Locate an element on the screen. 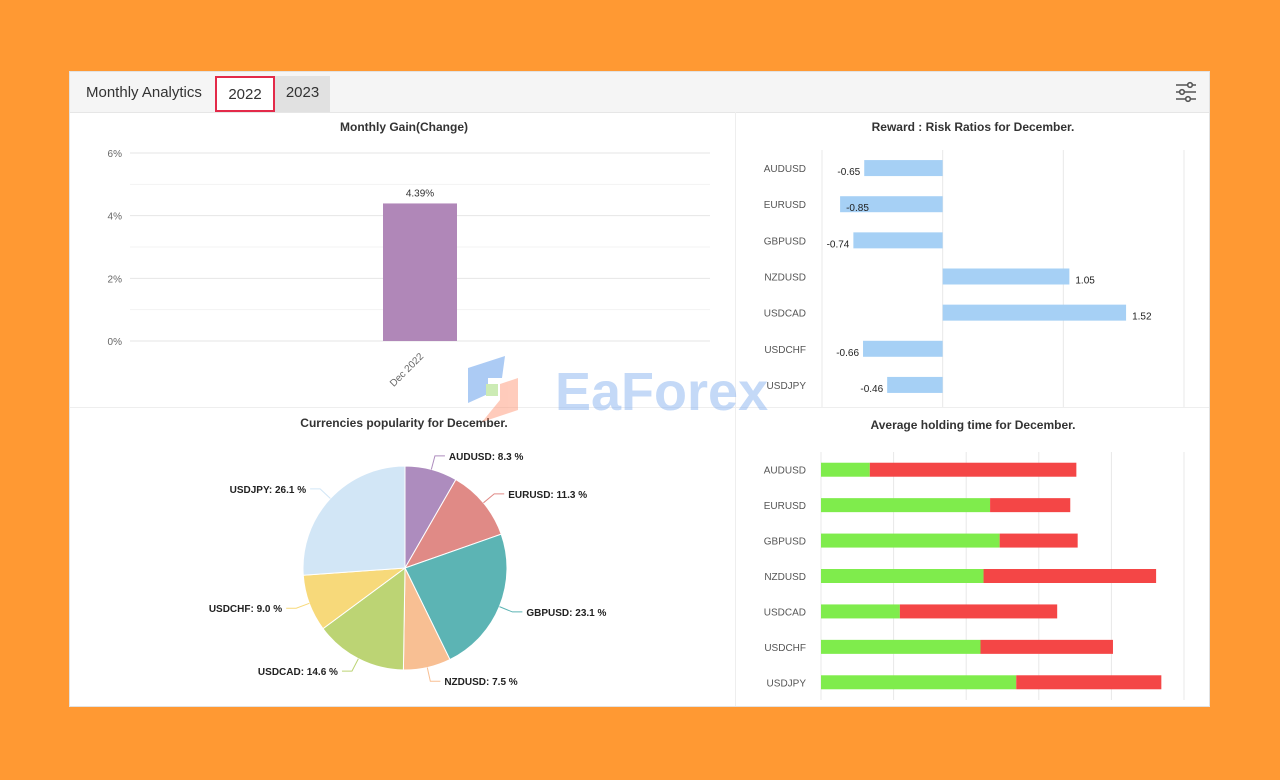  bar-short-audusd is located at coordinates (973, 469).